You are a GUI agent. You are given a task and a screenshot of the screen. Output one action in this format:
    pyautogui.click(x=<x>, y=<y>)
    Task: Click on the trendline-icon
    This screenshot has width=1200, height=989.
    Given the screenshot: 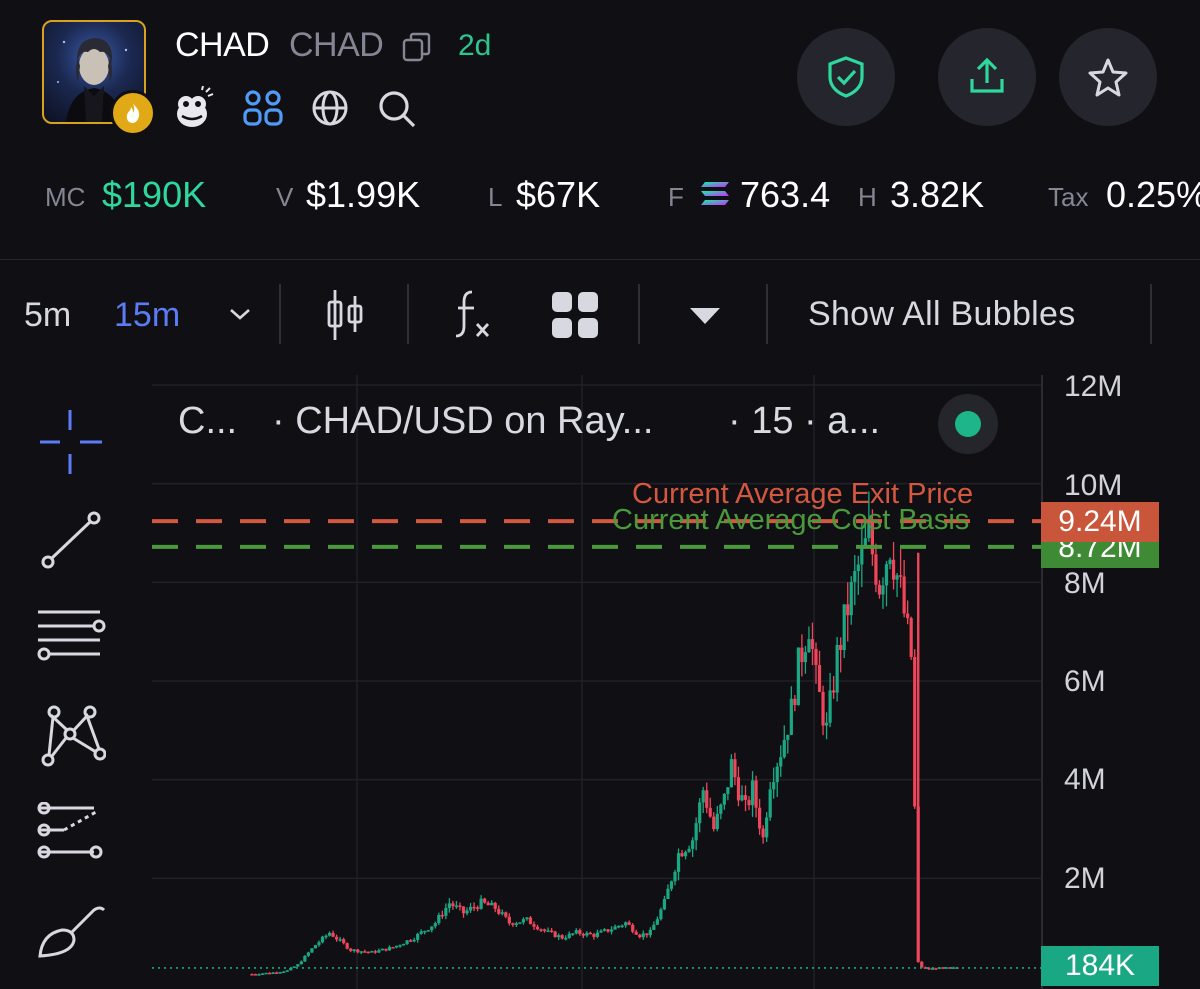 What is the action you would take?
    pyautogui.click(x=70, y=542)
    